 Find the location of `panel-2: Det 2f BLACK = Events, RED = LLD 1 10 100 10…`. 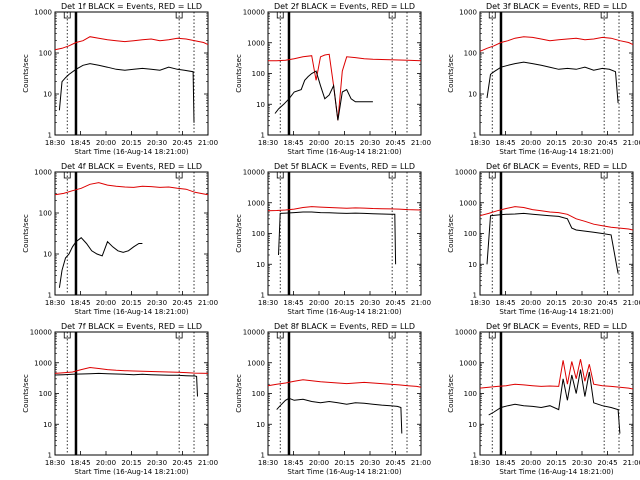

panel-2: Det 2f BLACK = Events, RED = LLD 1 10 100 10… is located at coordinates (333, 79).